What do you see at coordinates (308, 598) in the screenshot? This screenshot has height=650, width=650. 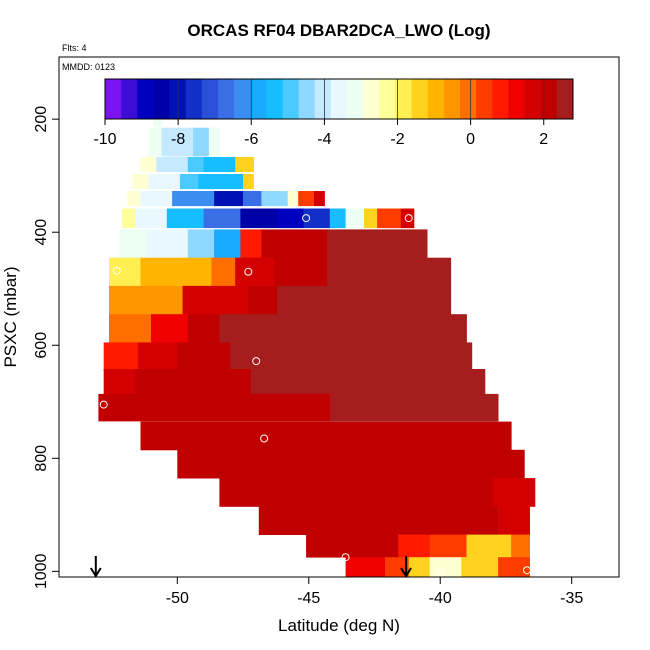 I see `x-tick-label: -45` at bounding box center [308, 598].